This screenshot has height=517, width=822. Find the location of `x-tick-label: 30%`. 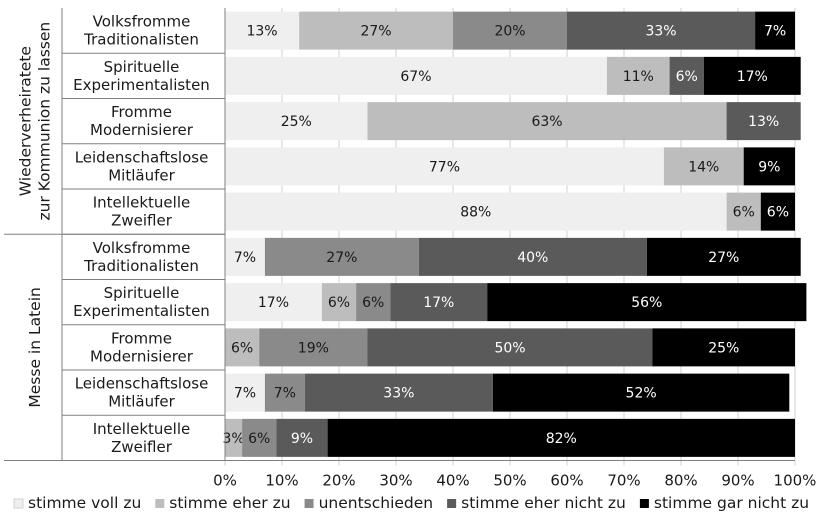

x-tick-label: 30% is located at coordinates (395, 481).